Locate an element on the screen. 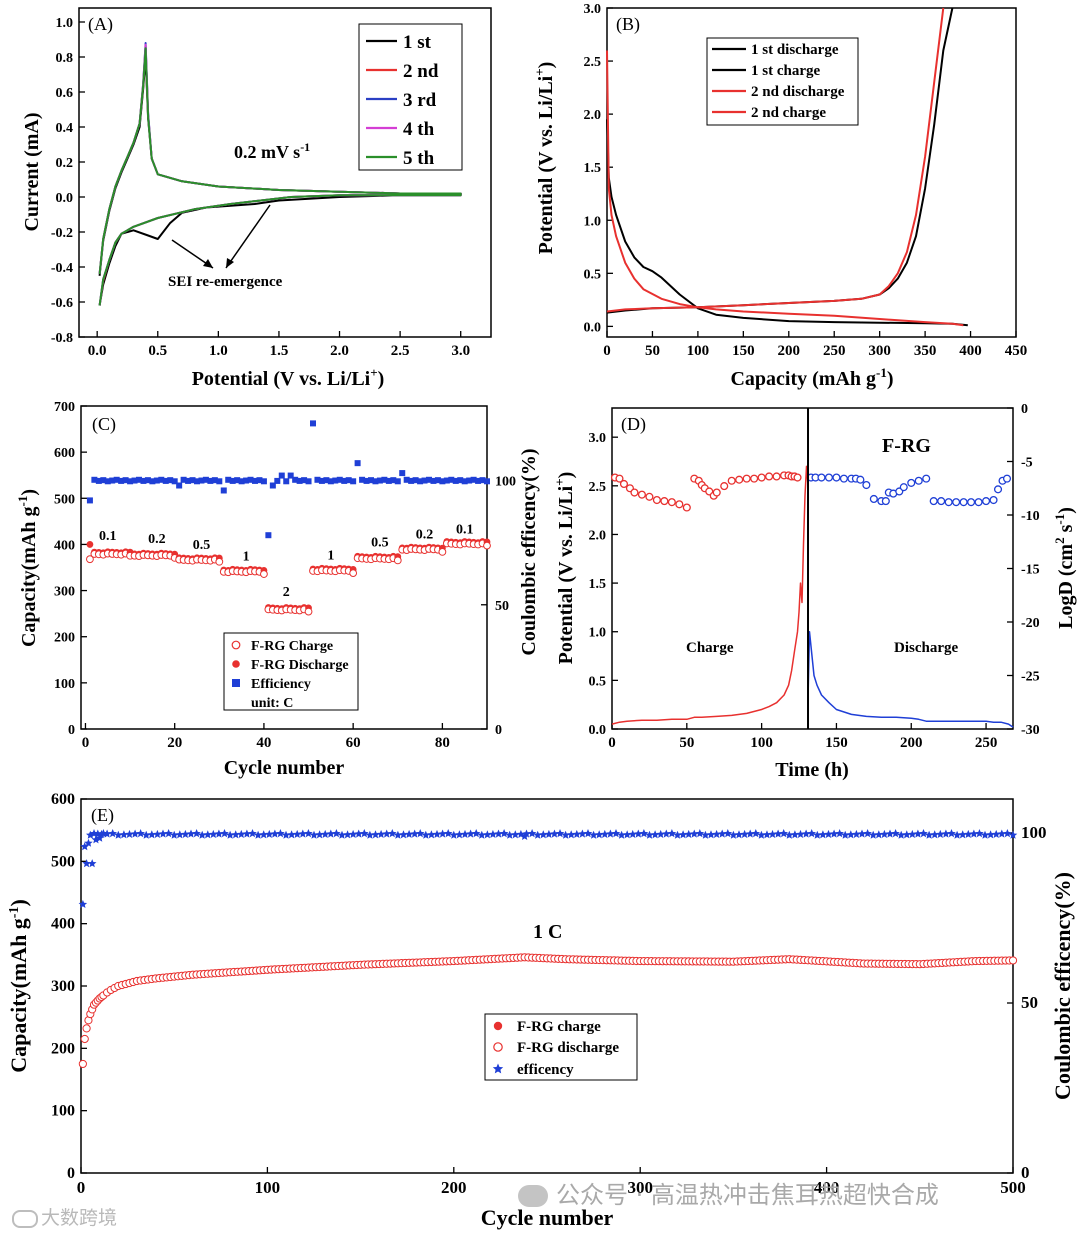  sei-arrow-1-head is located at coordinates (208, 263).